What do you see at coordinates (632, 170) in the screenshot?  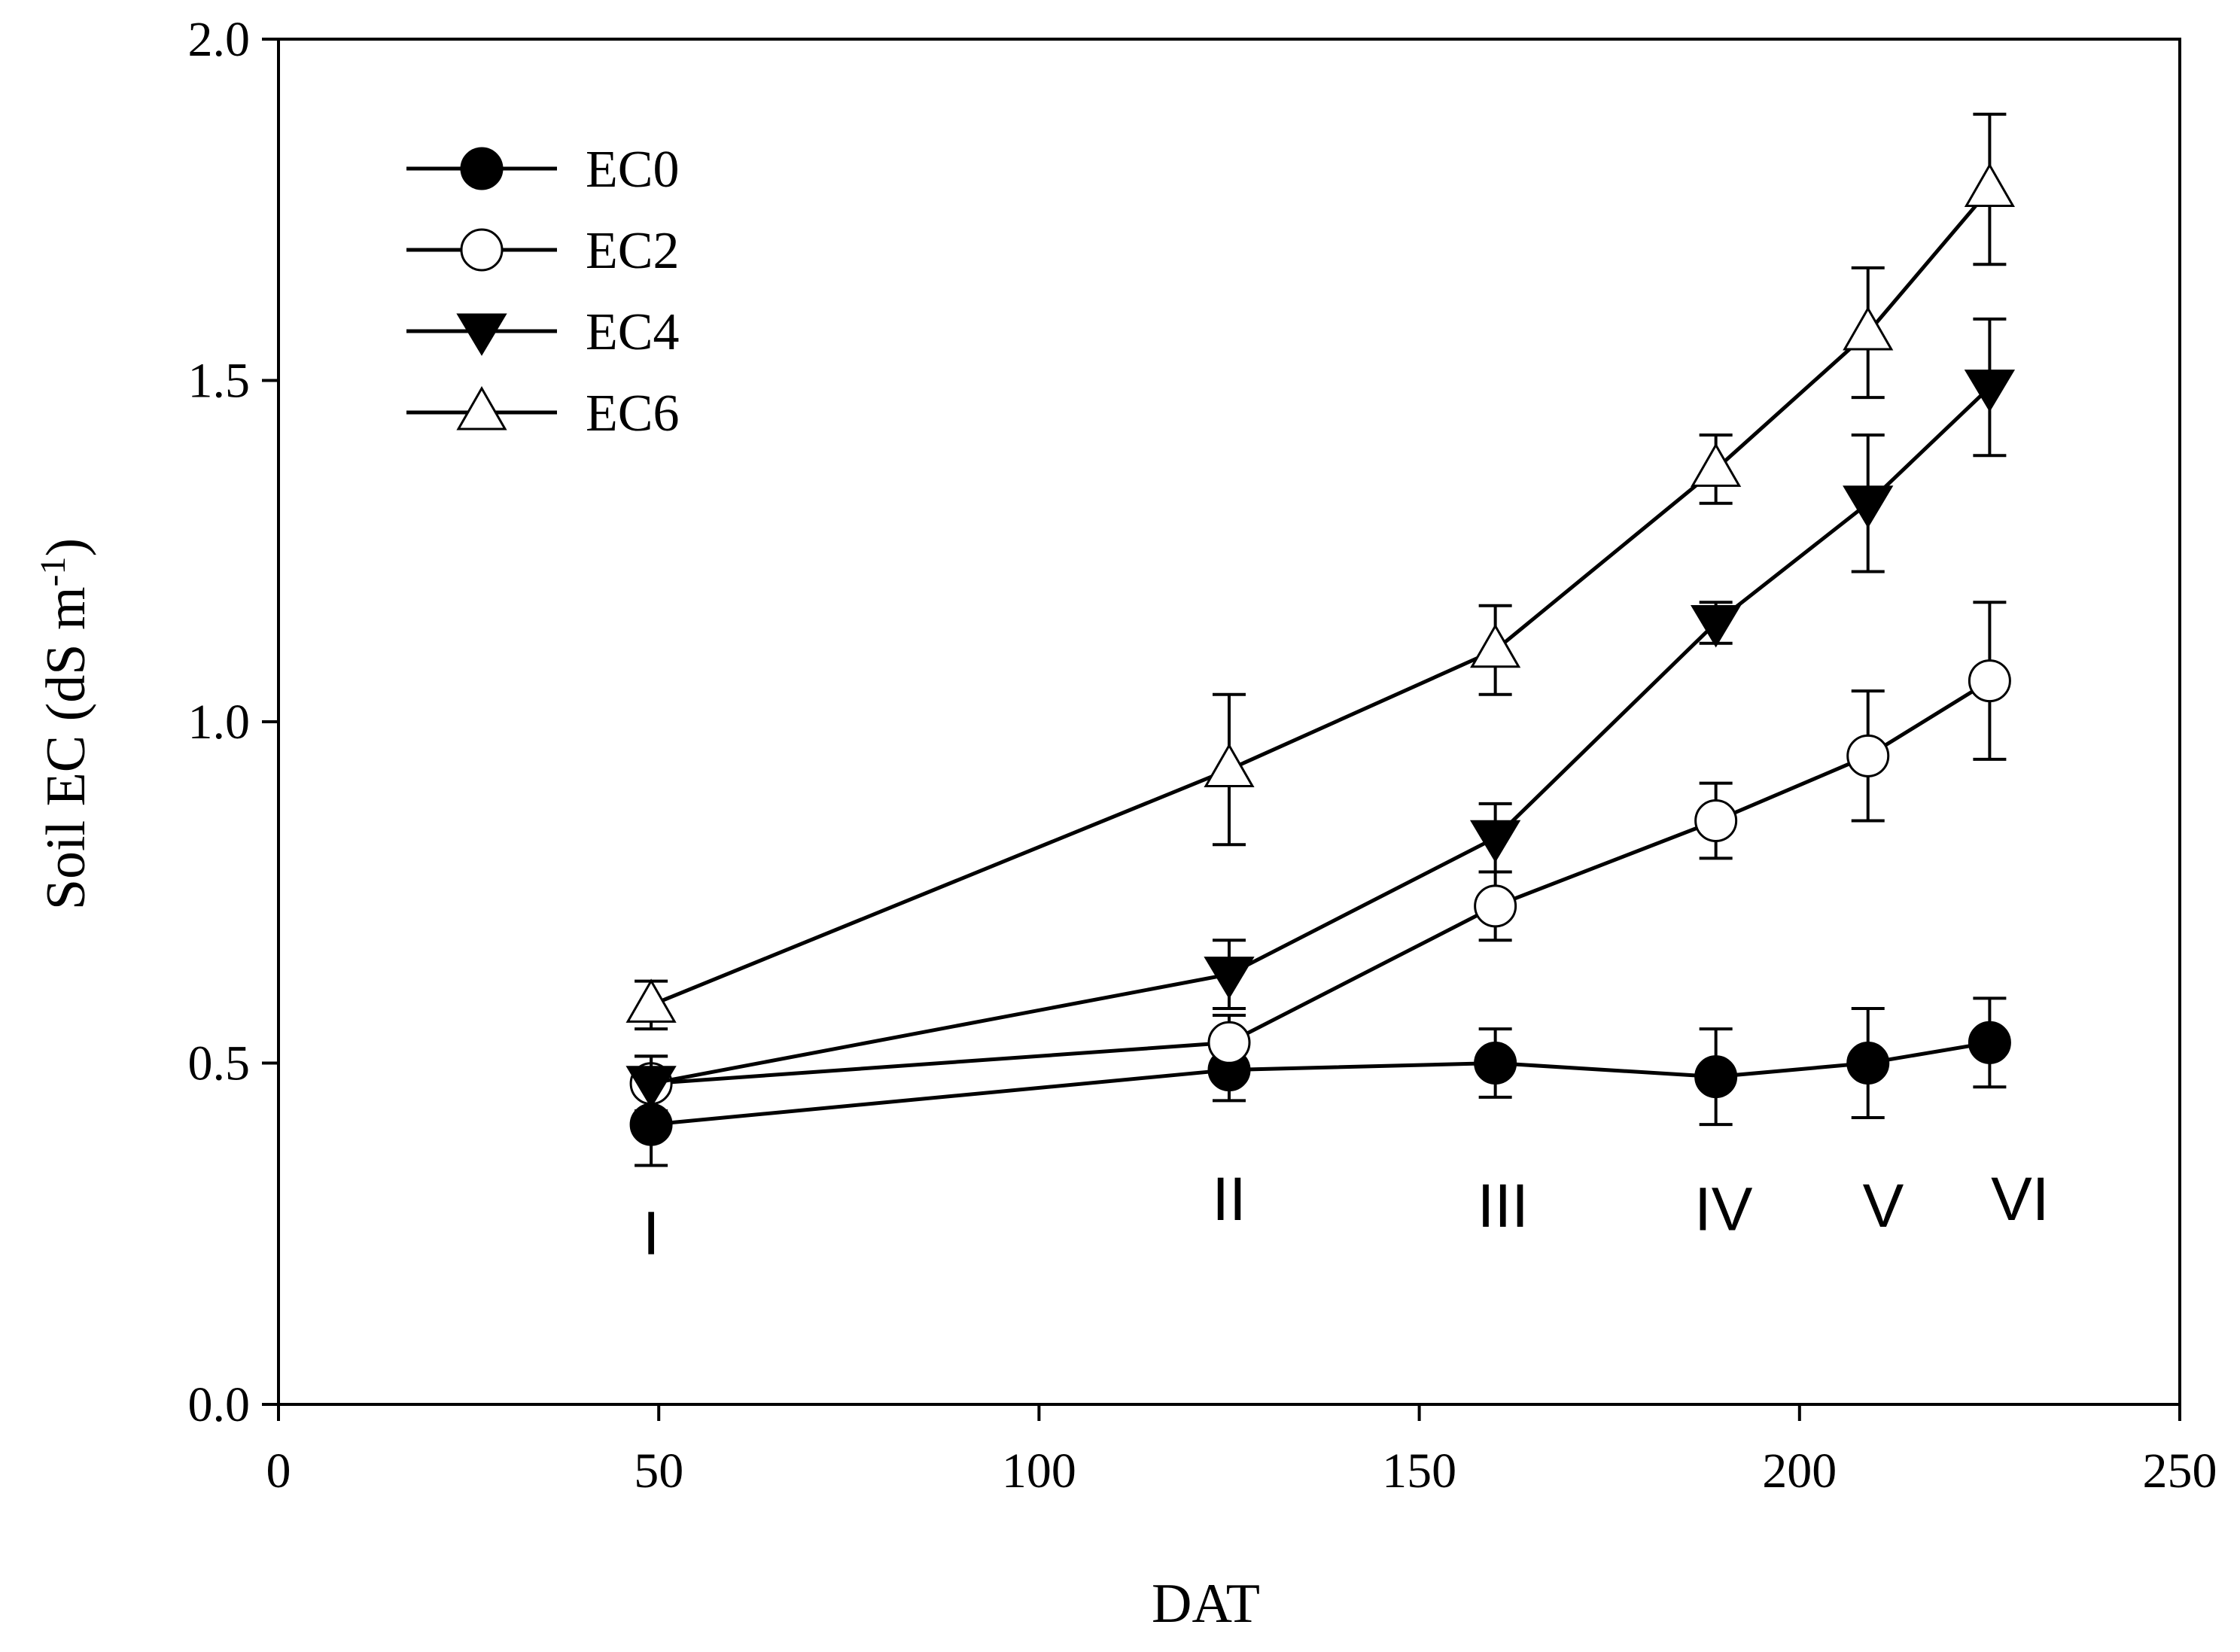 I see `legend-label-ec0: EC0` at bounding box center [632, 170].